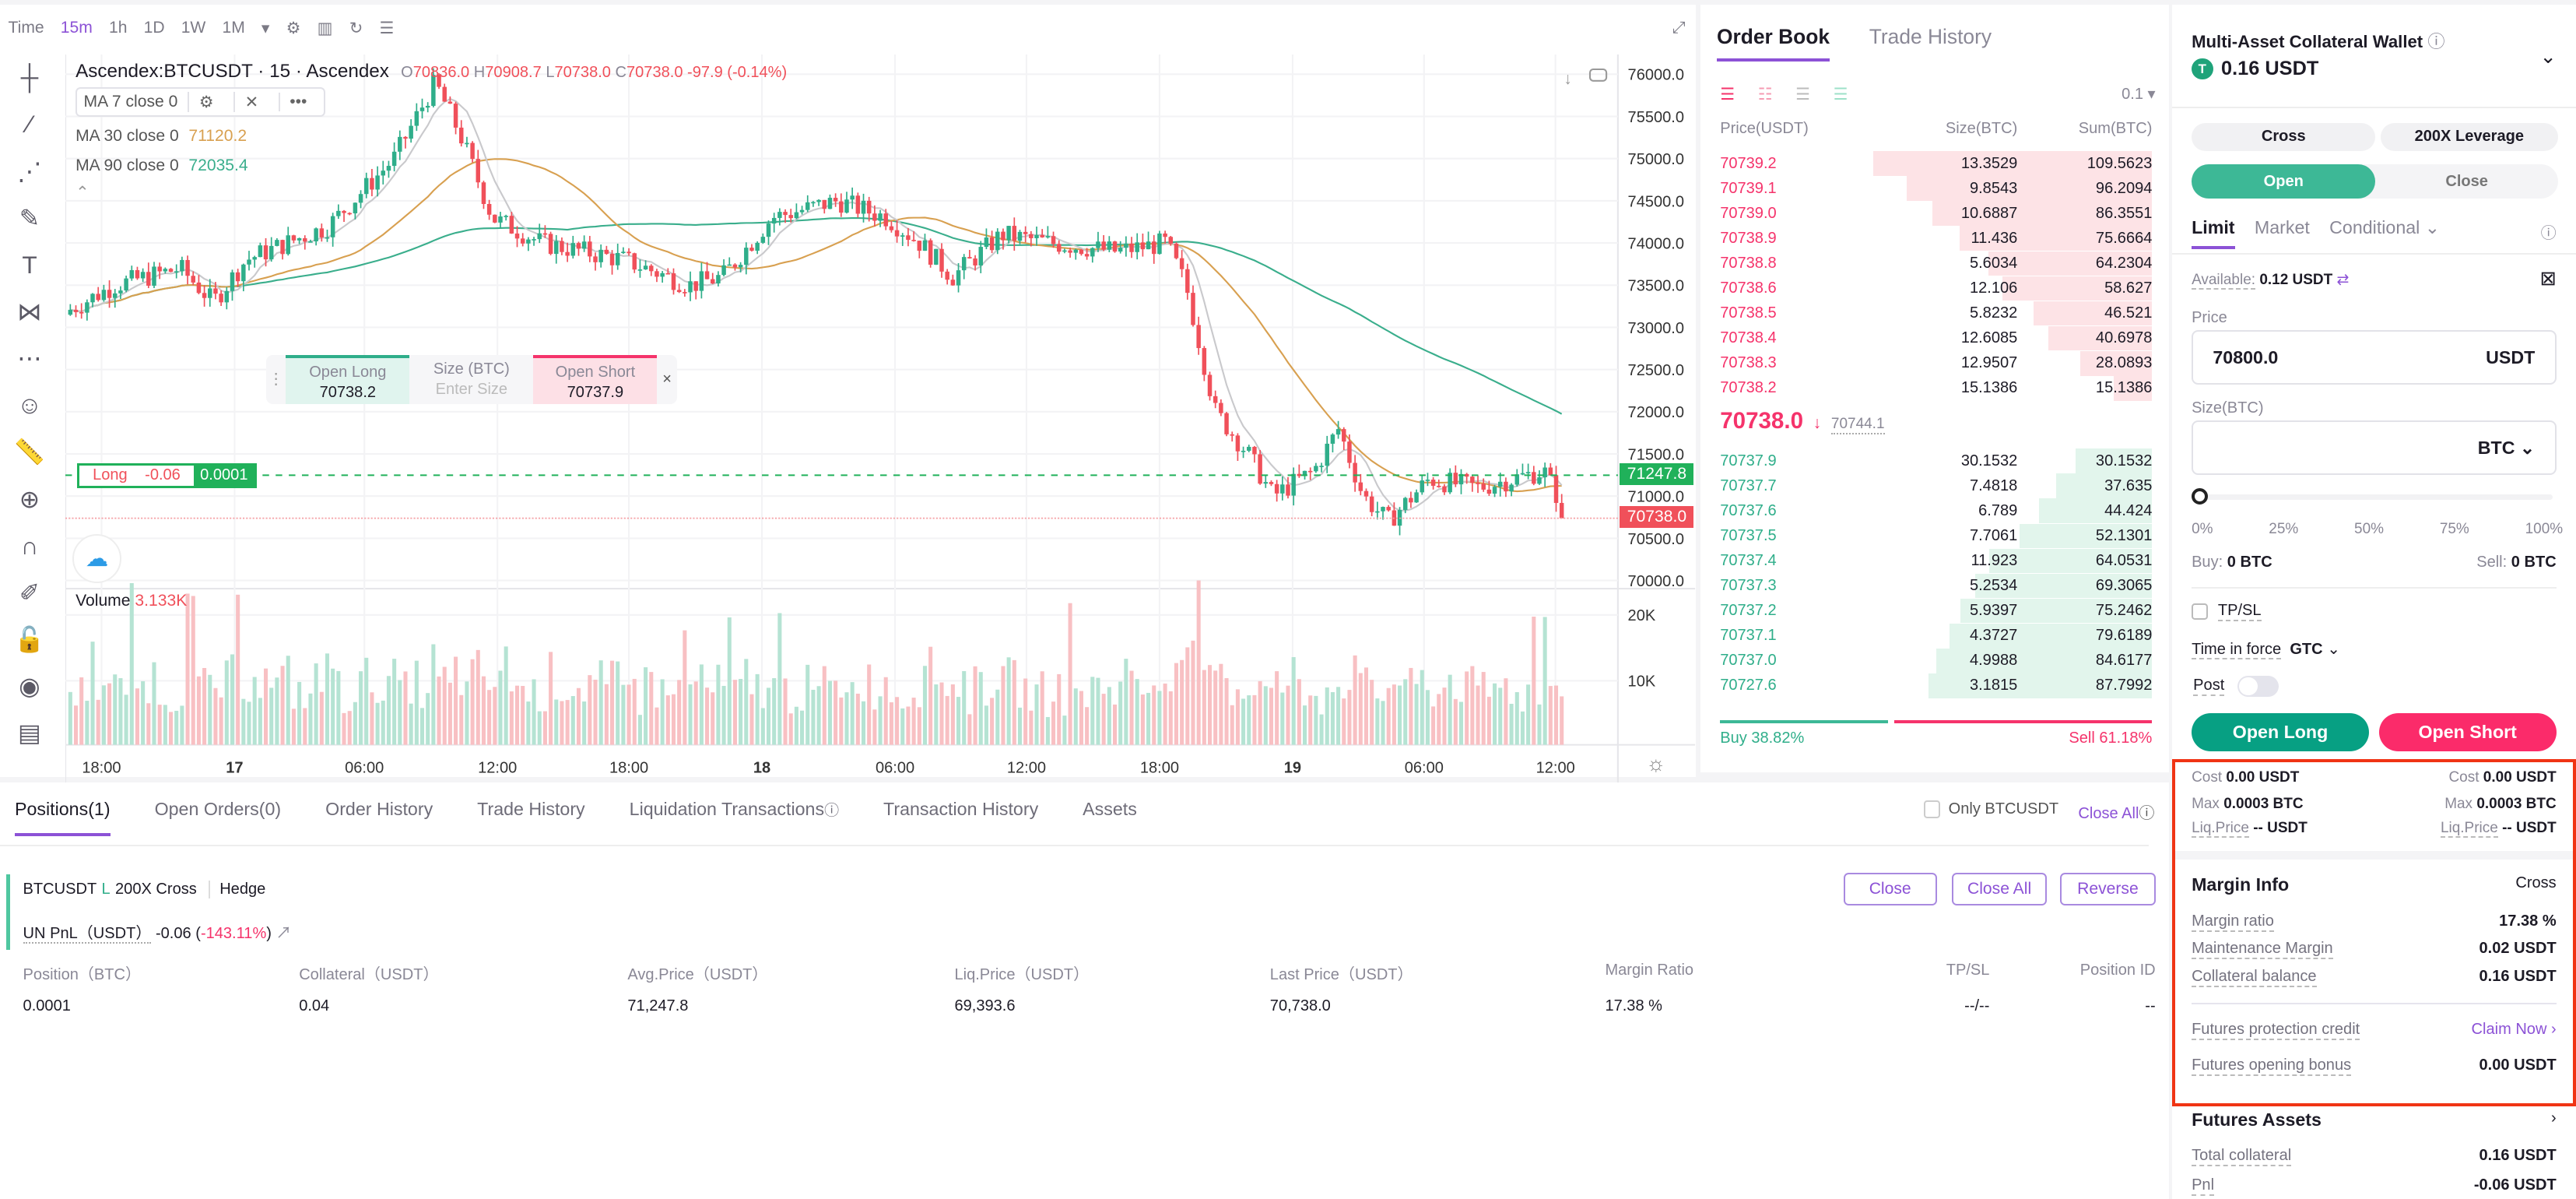 The height and width of the screenshot is (1199, 2576). I want to click on brush-icon: ✎, so click(30, 218).